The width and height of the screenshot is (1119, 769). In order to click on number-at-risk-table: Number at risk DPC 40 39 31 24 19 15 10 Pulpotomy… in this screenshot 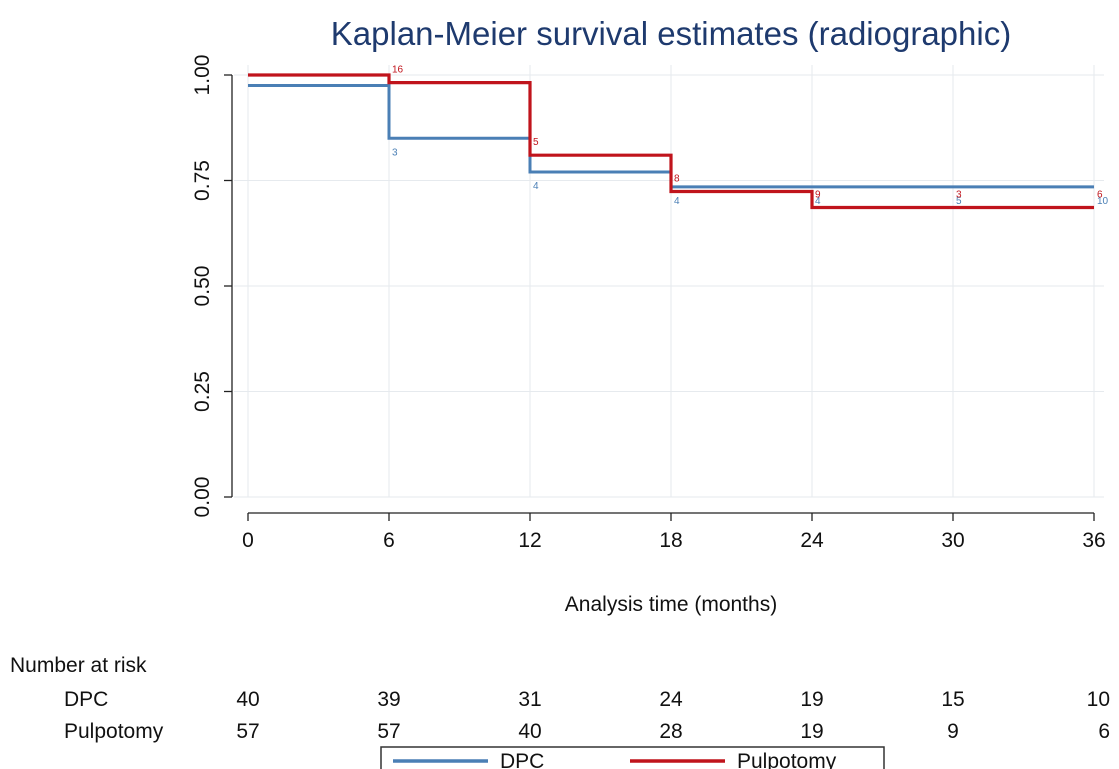, I will do `click(560, 698)`.